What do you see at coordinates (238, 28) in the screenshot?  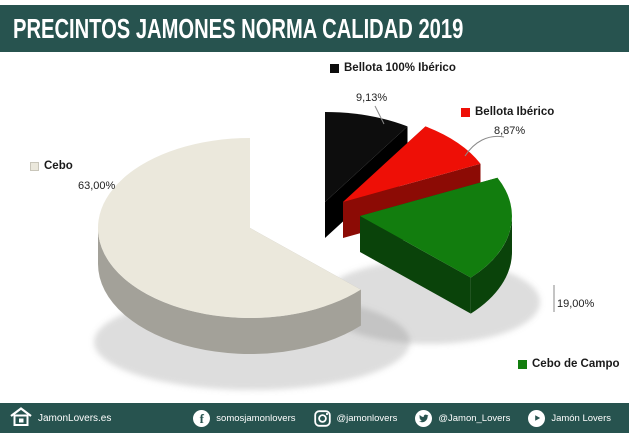 I see `page-title: PRECINTOS JAMONES NORMA CALIDAD 2019` at bounding box center [238, 28].